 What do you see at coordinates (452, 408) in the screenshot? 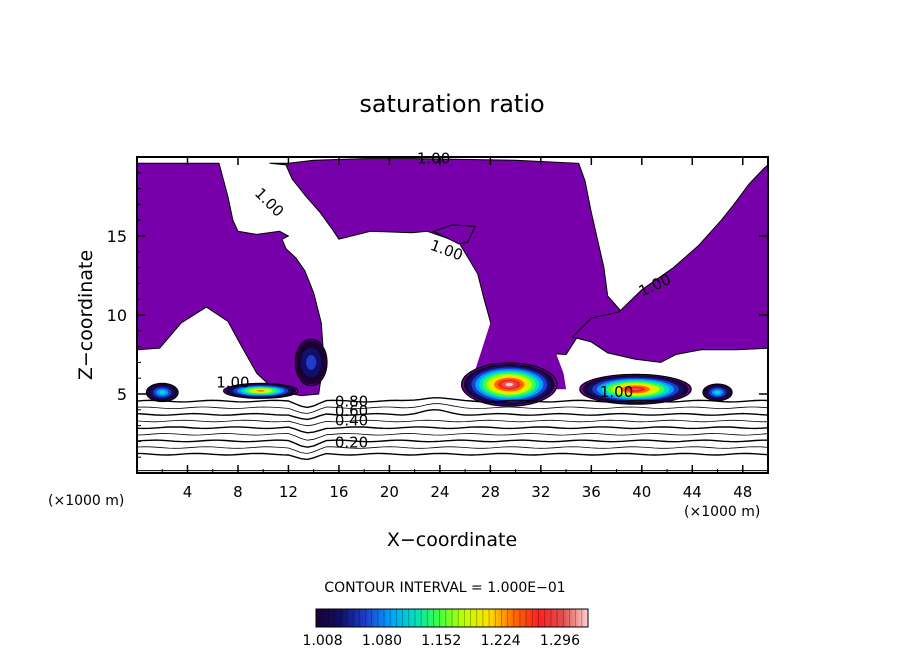
I see `contour-line-0.8` at bounding box center [452, 408].